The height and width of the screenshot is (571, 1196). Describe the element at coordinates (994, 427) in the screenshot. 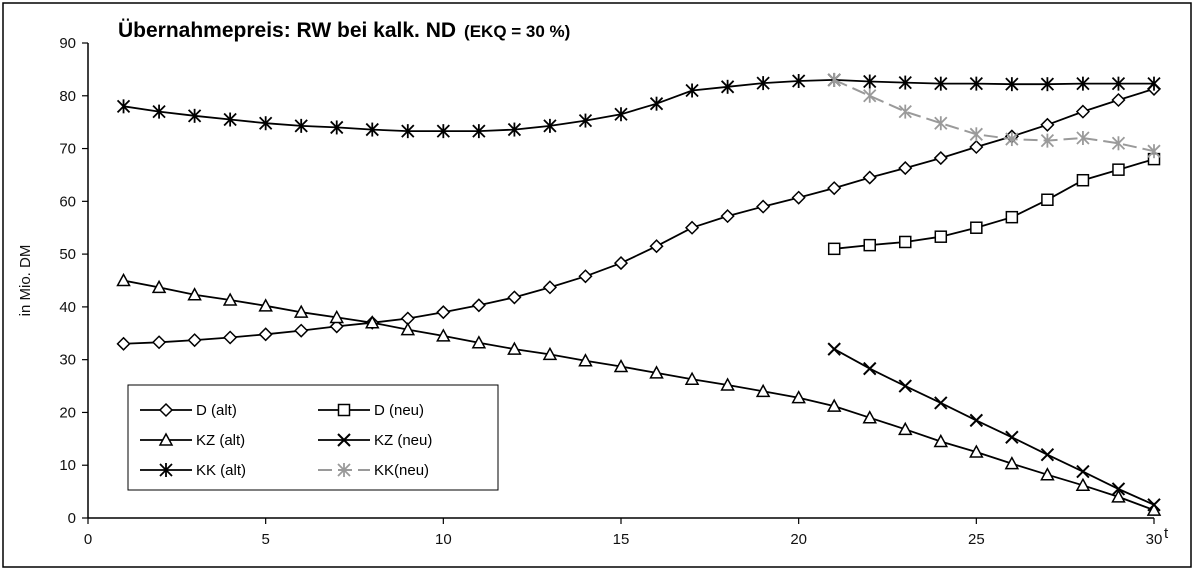

I see `series-line-kz-neu` at that location.